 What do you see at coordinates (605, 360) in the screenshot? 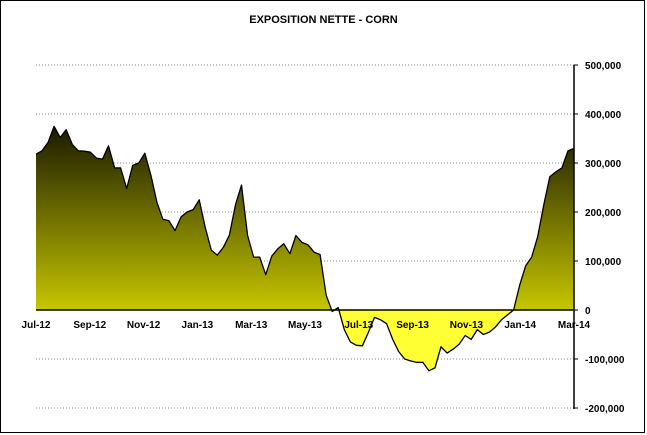
I see `y-tick-label: -100,000` at bounding box center [605, 360].